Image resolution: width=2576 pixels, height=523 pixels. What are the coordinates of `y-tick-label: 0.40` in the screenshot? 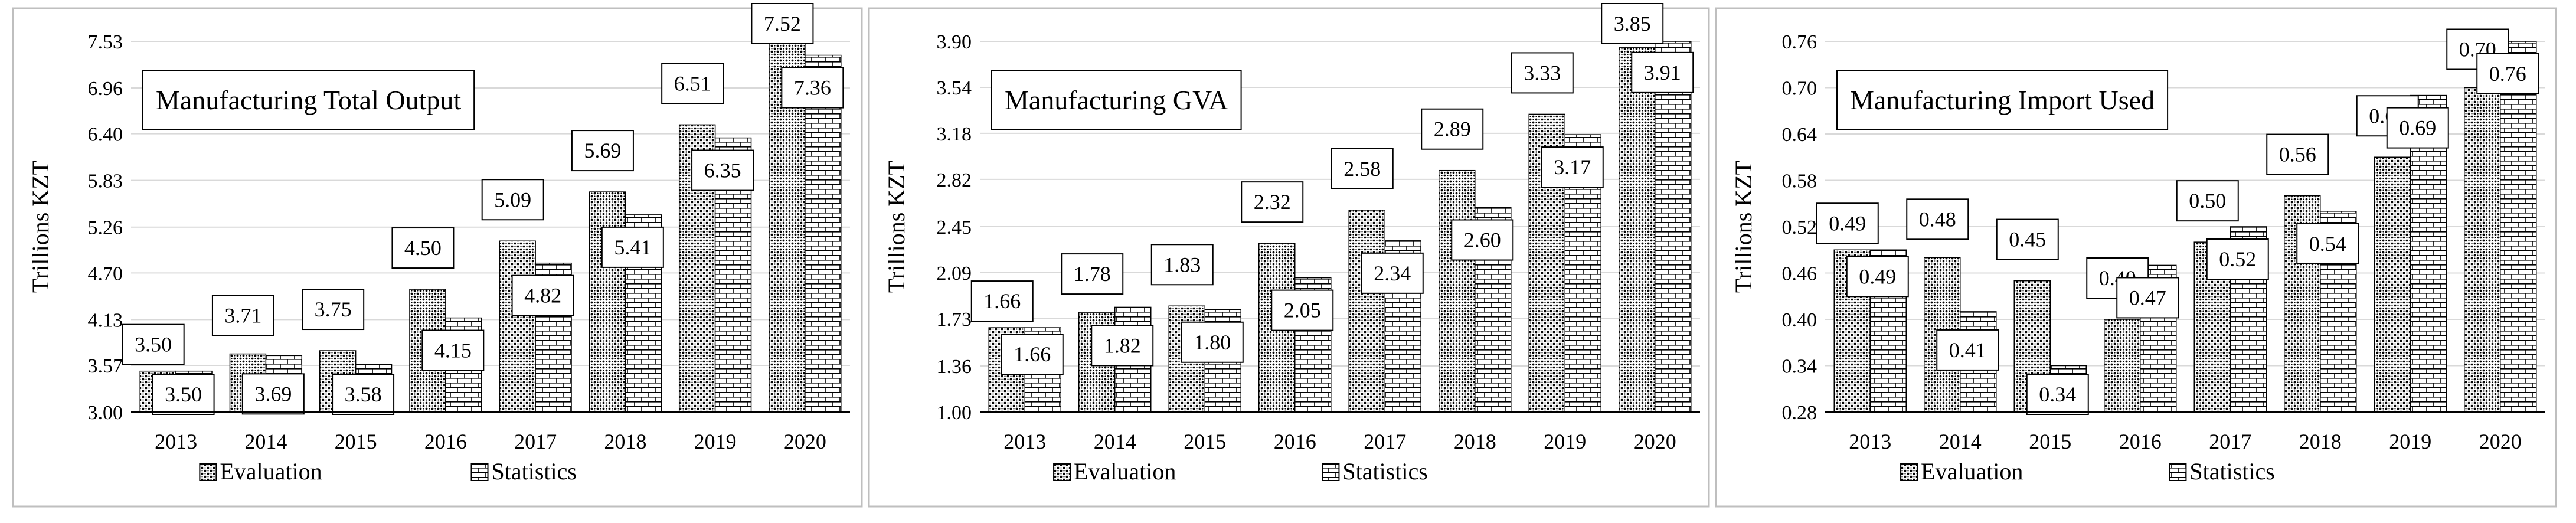 It's located at (1799, 320).